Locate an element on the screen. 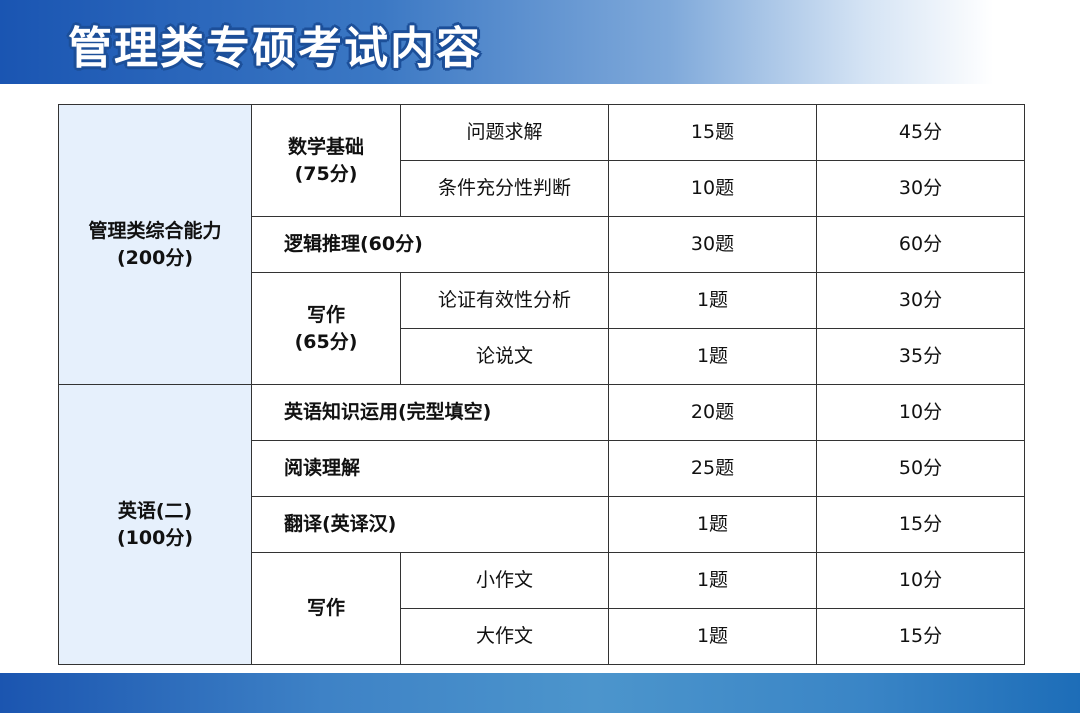  table-row: 逻辑推理(60分) 30题 60分 is located at coordinates (542, 244).